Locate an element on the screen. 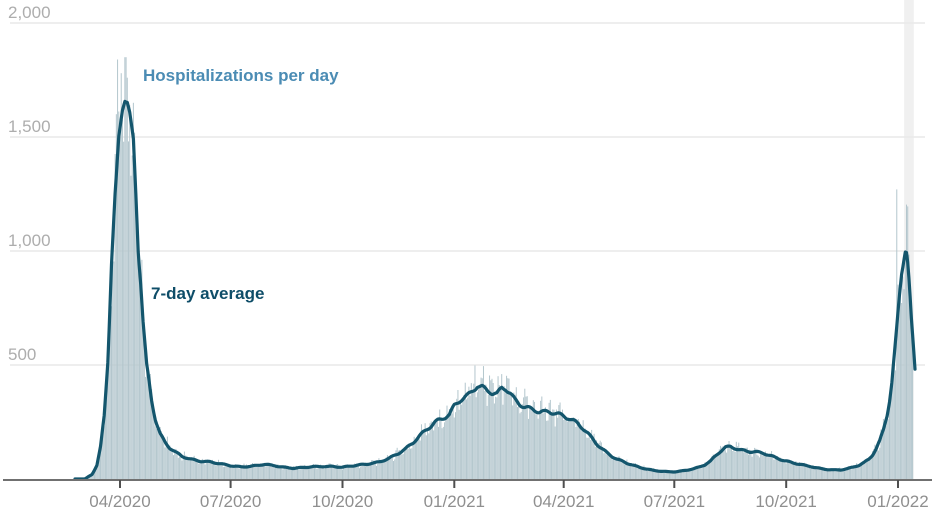 This screenshot has width=936, height=516. series-label-hospitalizations-per-day: Hospitalizations per day is located at coordinates (241, 75).